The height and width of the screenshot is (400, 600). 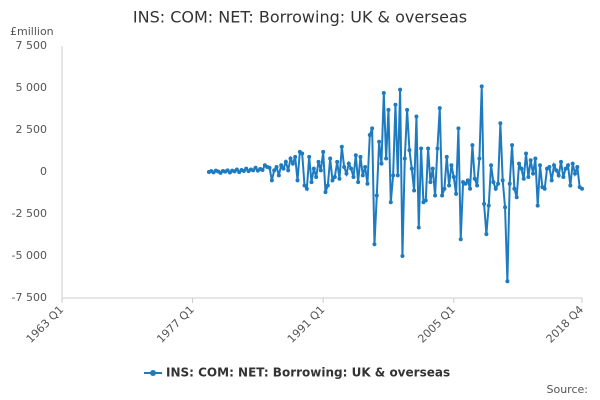 What do you see at coordinates (175, 324) in the screenshot?
I see `x-tick-label: 1977 Q1` at bounding box center [175, 324].